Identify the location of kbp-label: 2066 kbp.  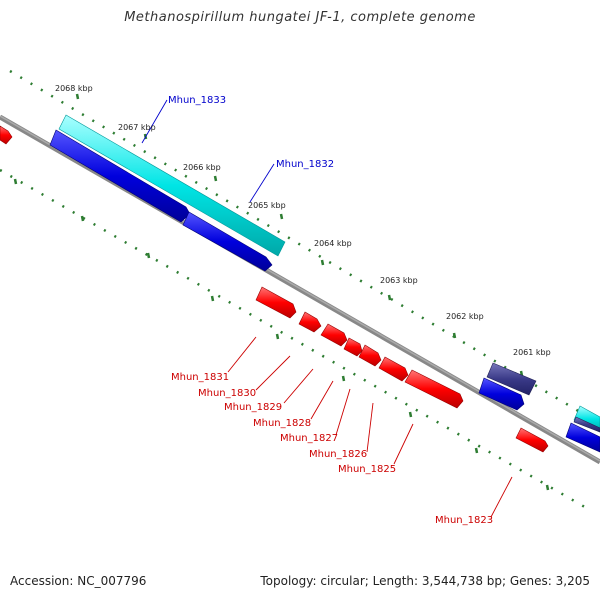
(202, 167).